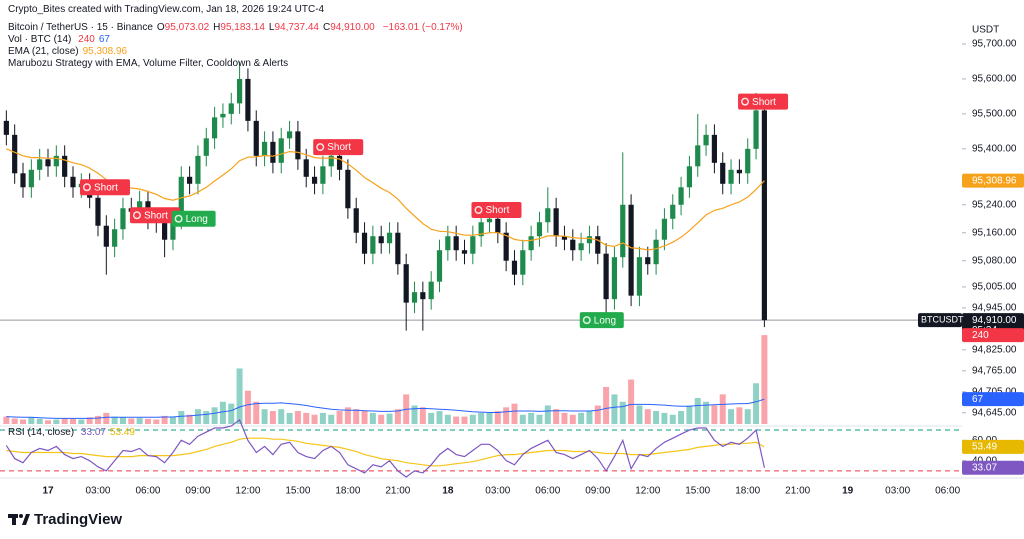 Image resolution: width=1024 pixels, height=539 pixels. What do you see at coordinates (78, 519) in the screenshot?
I see `brand: TradingView` at bounding box center [78, 519].